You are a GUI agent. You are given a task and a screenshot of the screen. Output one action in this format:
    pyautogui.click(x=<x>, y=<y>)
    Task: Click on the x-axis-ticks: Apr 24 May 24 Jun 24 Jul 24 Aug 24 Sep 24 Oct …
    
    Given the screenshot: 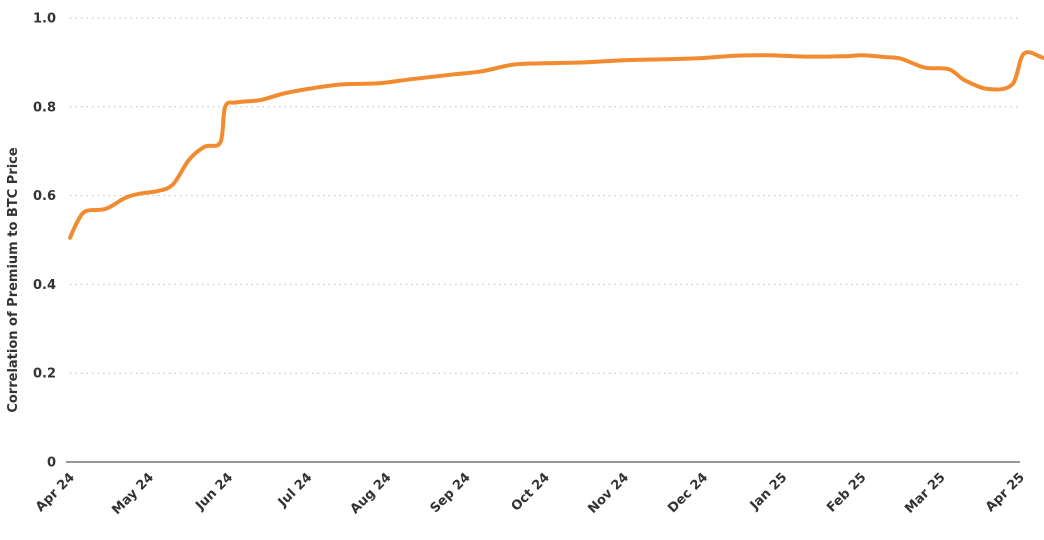 What is the action you would take?
    pyautogui.click(x=530, y=494)
    